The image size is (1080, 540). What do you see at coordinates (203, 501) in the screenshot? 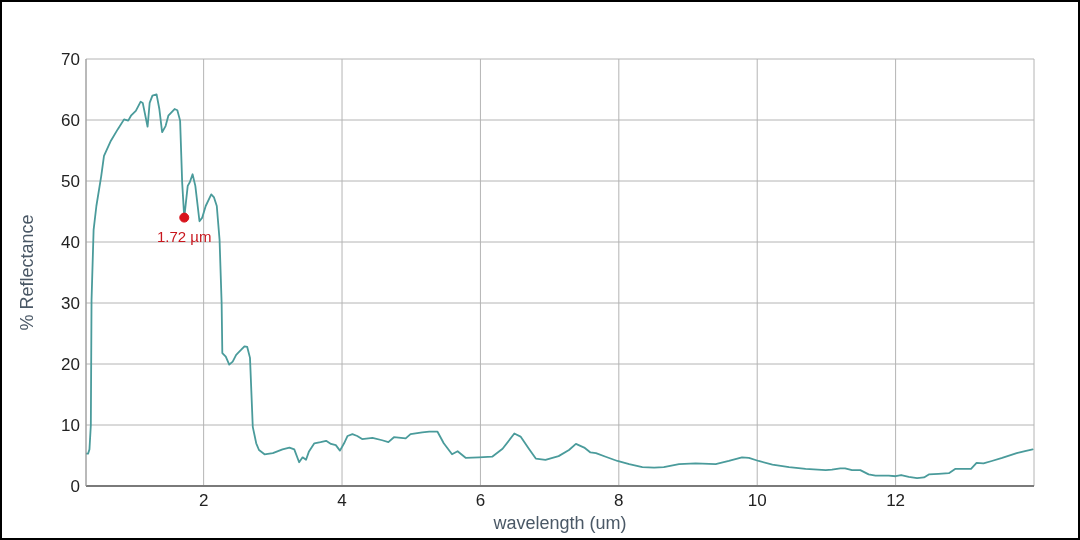
I see `x-tick-label: 2` at bounding box center [203, 501].